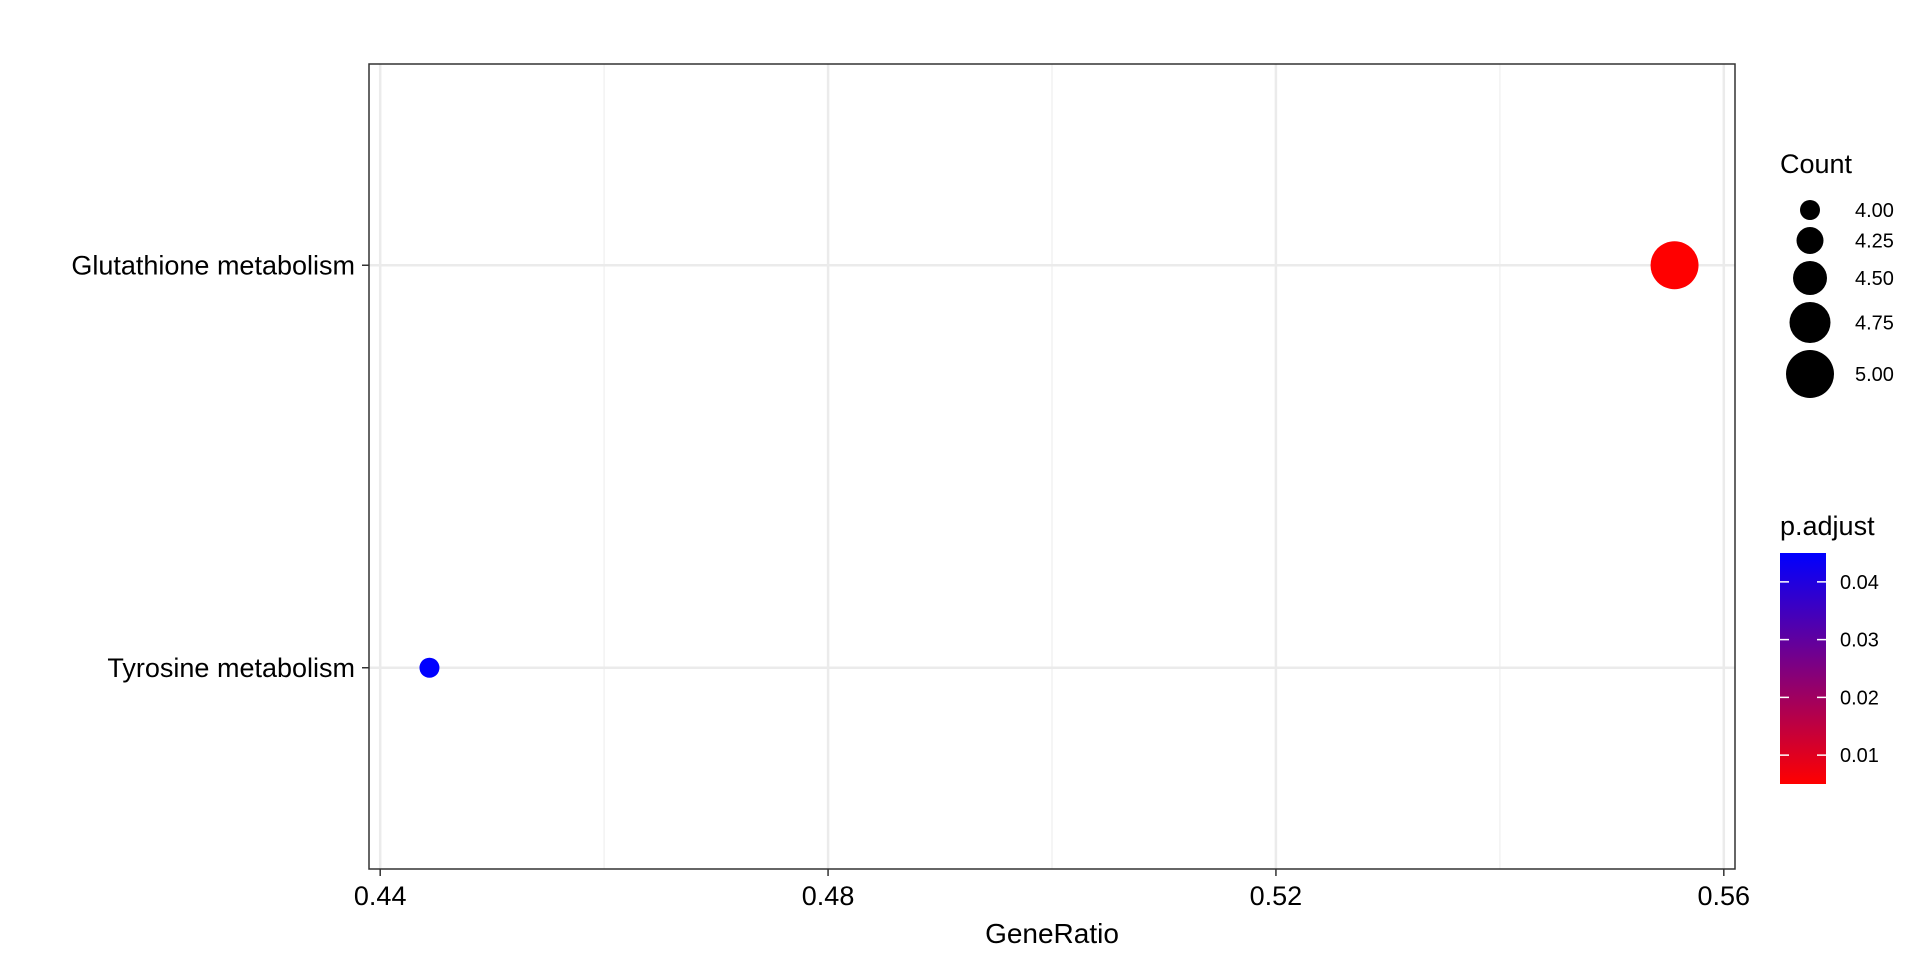  What do you see at coordinates (1859, 756) in the screenshot?
I see `p-adjust-tick-label: 0.01` at bounding box center [1859, 756].